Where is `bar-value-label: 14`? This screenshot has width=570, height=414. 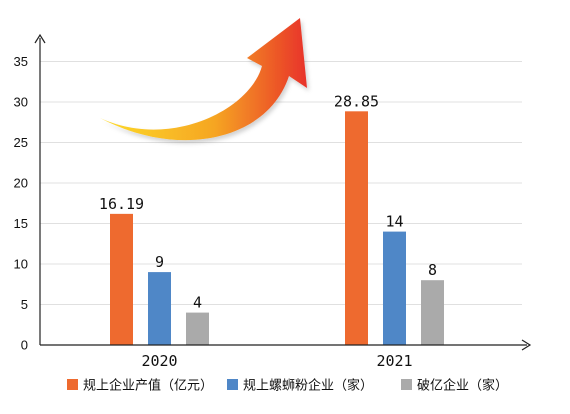
bar-value-label: 14 is located at coordinates (394, 222).